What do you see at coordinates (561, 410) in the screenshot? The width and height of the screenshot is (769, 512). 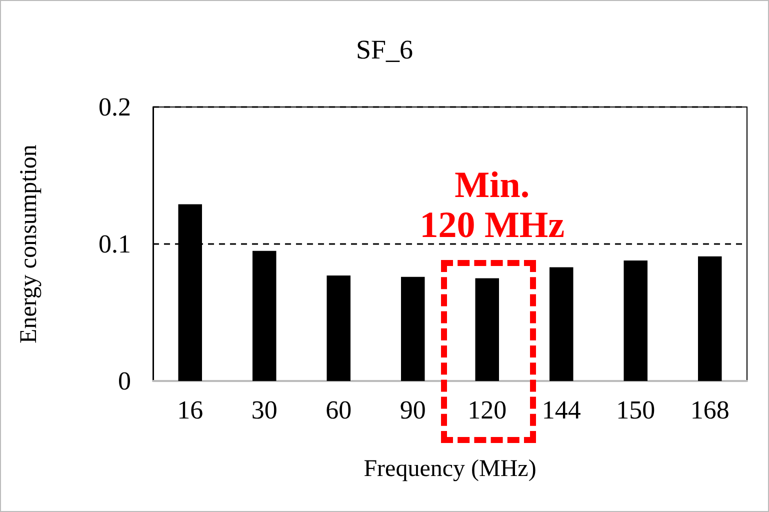 I see `x-tick-label: 144` at bounding box center [561, 410].